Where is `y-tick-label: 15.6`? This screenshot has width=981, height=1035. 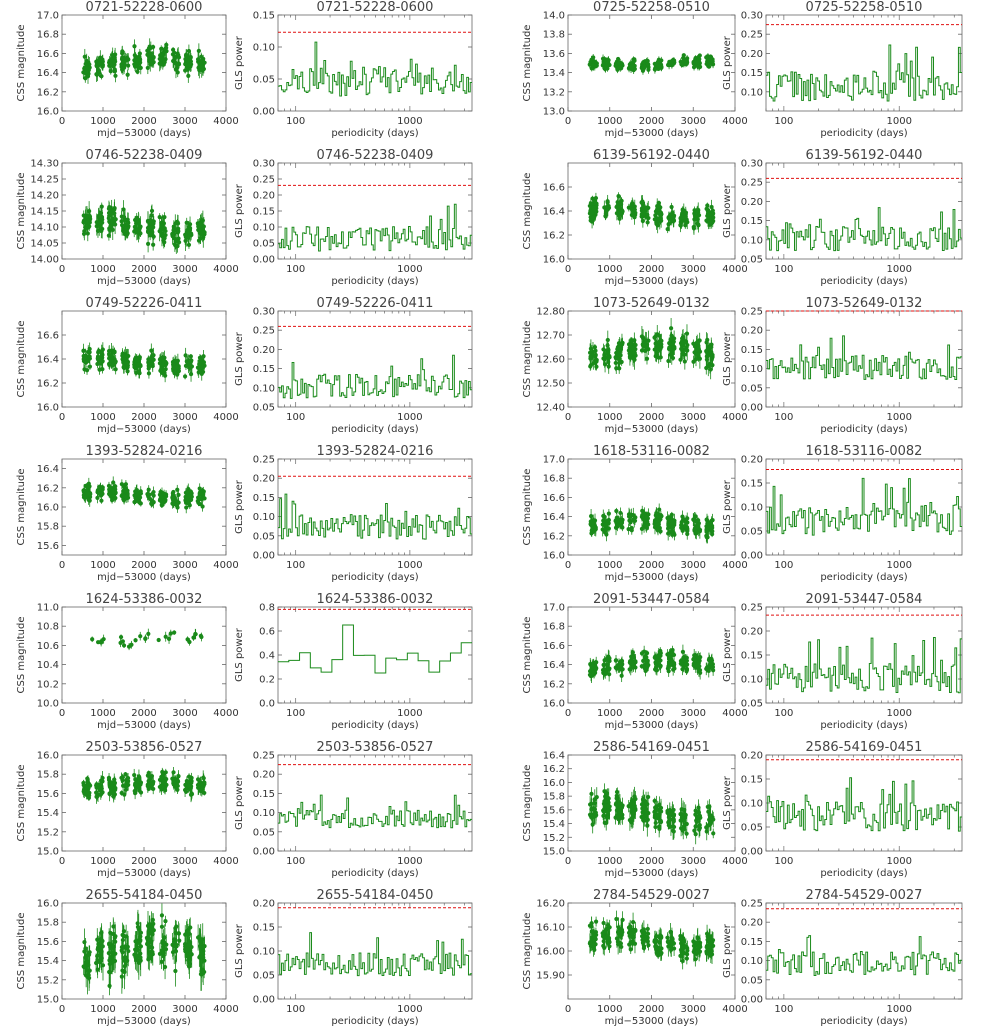 y-tick-label: 15.6 is located at coordinates (48, 546).